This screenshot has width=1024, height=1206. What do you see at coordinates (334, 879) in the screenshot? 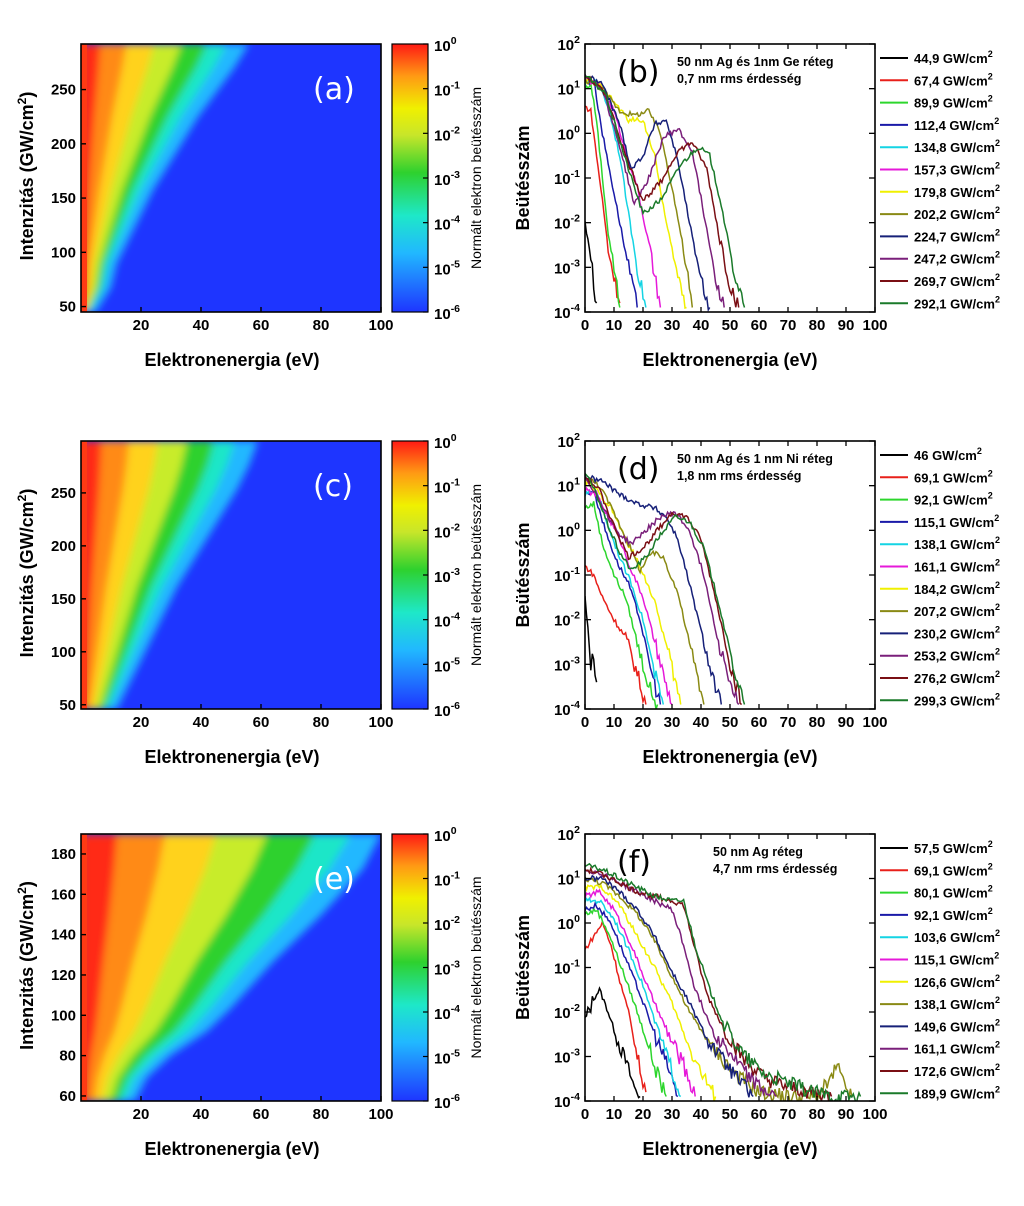
I see `panel-label: (e)` at bounding box center [334, 879].